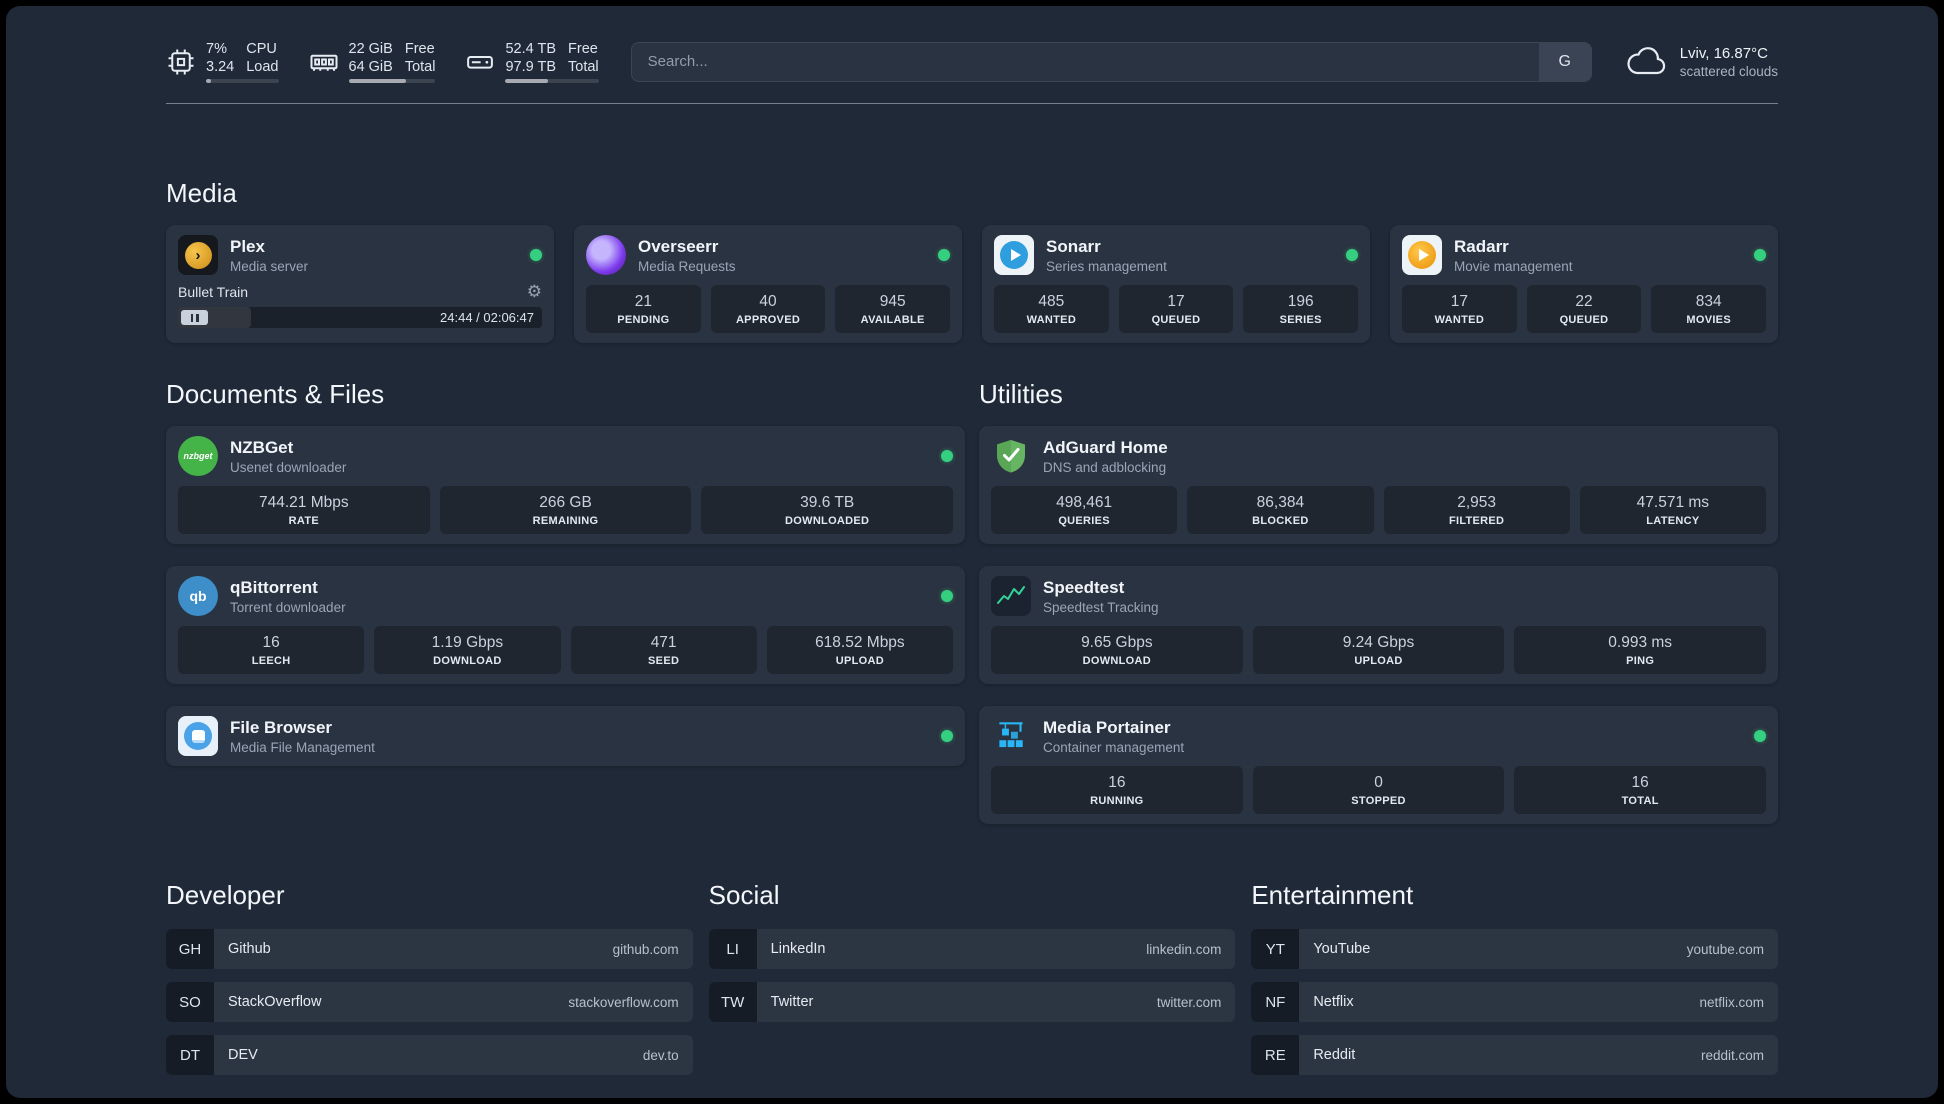 This screenshot has width=1944, height=1104. What do you see at coordinates (792, 1002) in the screenshot?
I see `bookmark-name: Twitter` at bounding box center [792, 1002].